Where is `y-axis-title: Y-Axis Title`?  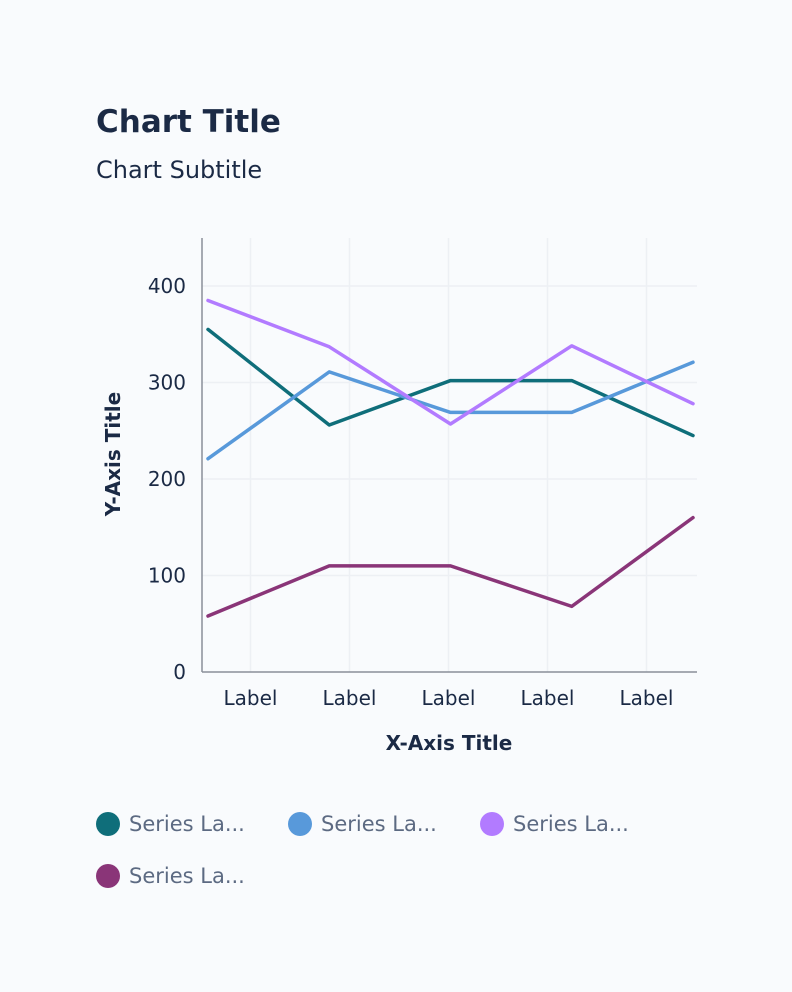
y-axis-title: Y-Axis Title is located at coordinates (113, 454).